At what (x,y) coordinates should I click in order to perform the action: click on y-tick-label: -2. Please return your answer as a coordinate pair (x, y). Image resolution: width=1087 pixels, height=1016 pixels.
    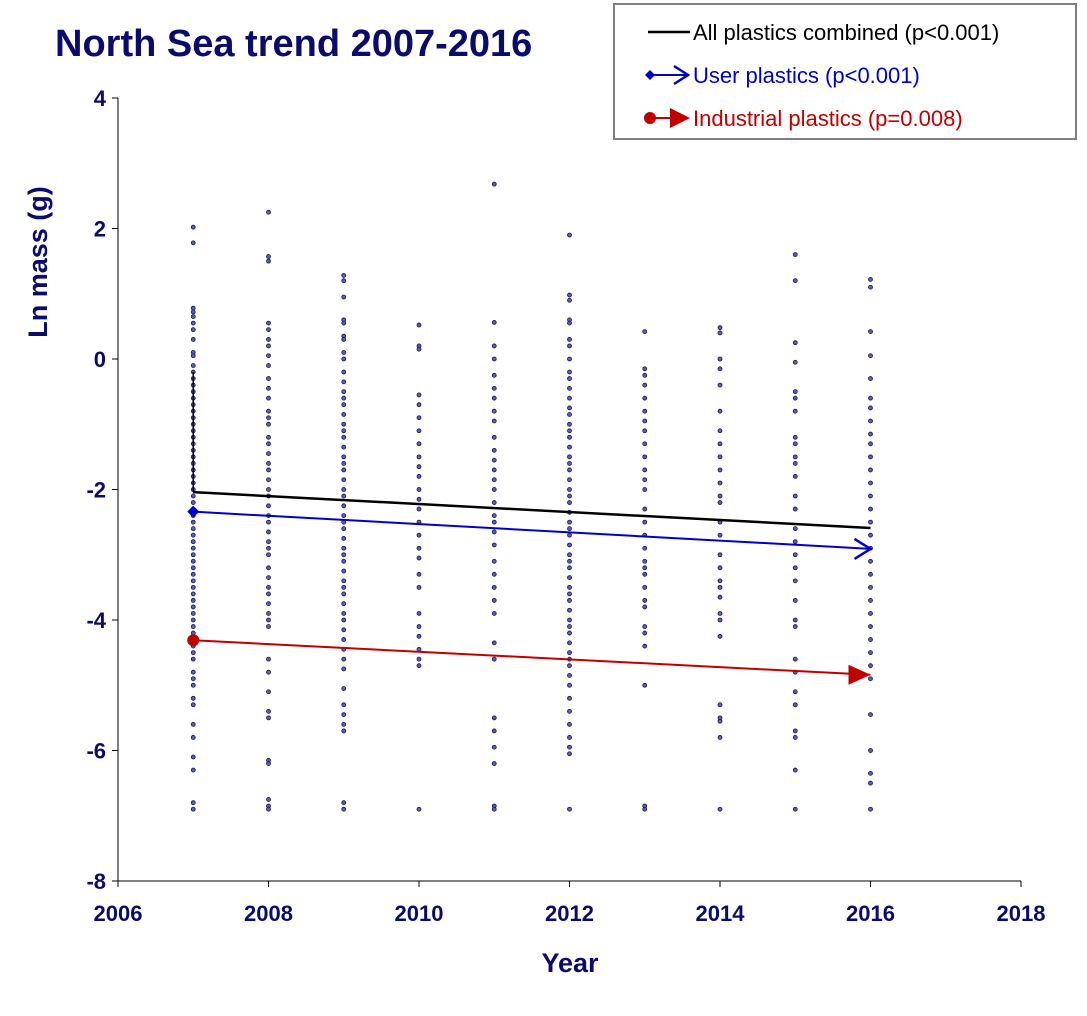
    Looking at the image, I should click on (96, 490).